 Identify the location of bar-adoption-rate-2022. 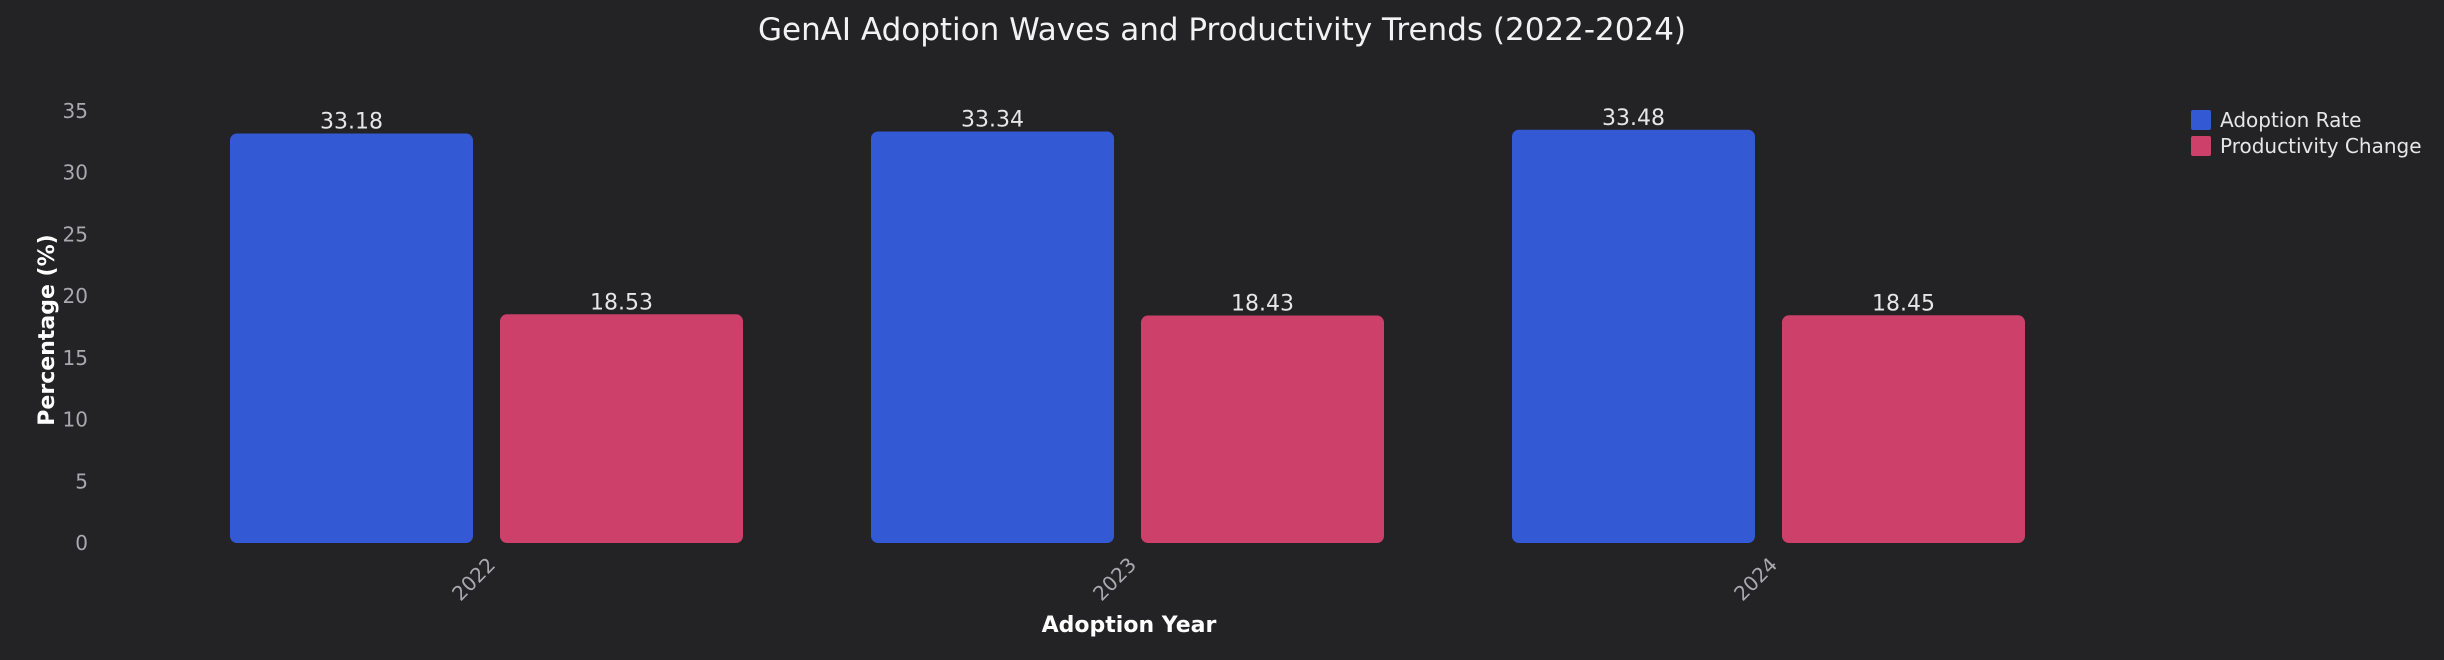
(351, 338).